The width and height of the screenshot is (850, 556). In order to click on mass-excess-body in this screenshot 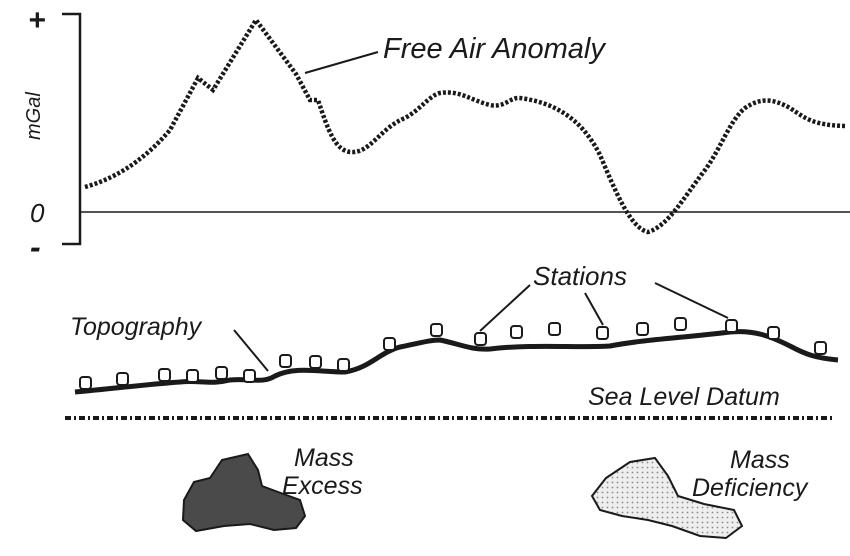, I will do `click(244, 492)`.